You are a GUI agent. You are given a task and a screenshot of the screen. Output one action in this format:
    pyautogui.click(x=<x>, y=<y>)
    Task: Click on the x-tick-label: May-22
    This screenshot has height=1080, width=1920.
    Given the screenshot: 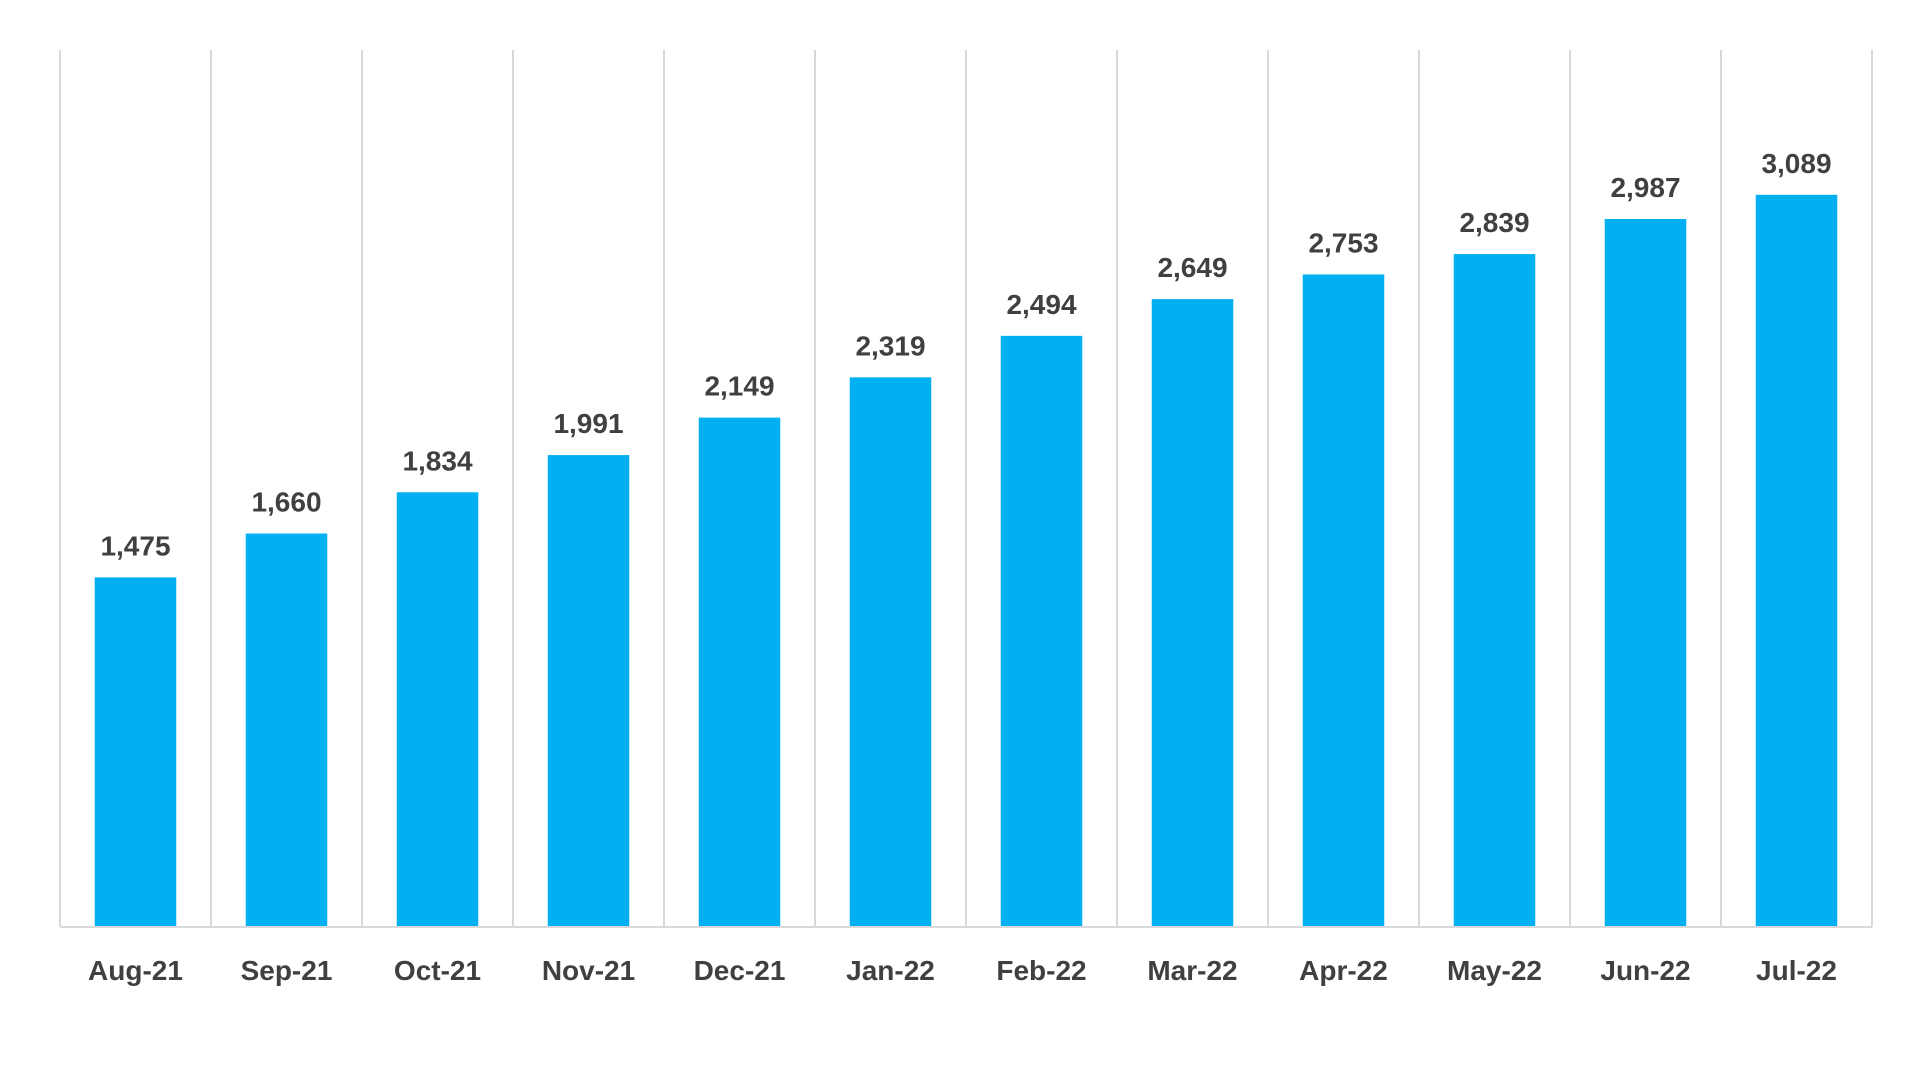 What is the action you would take?
    pyautogui.click(x=1494, y=970)
    